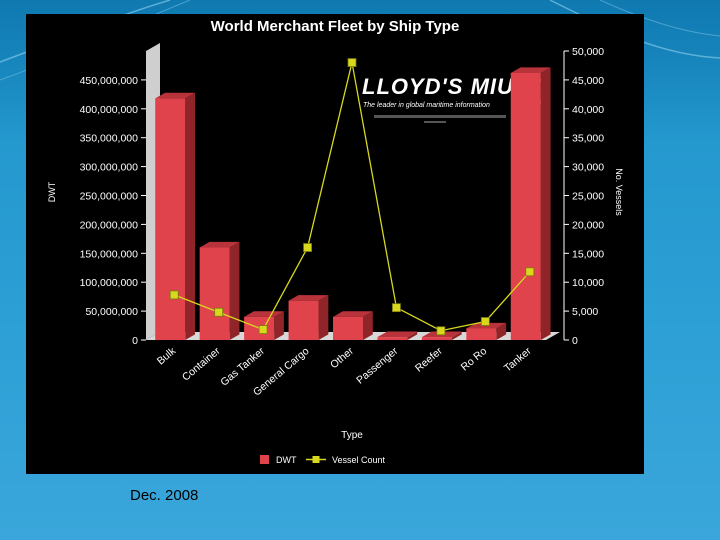 This screenshot has height=540, width=720. Describe the element at coordinates (474, 359) in the screenshot. I see `x-tick-label: Ro Ro` at that location.